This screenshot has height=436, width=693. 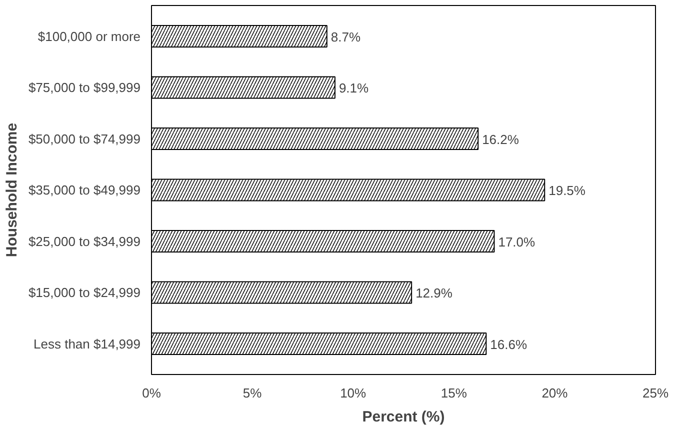 I want to click on data-label: 16.6%, so click(x=509, y=344).